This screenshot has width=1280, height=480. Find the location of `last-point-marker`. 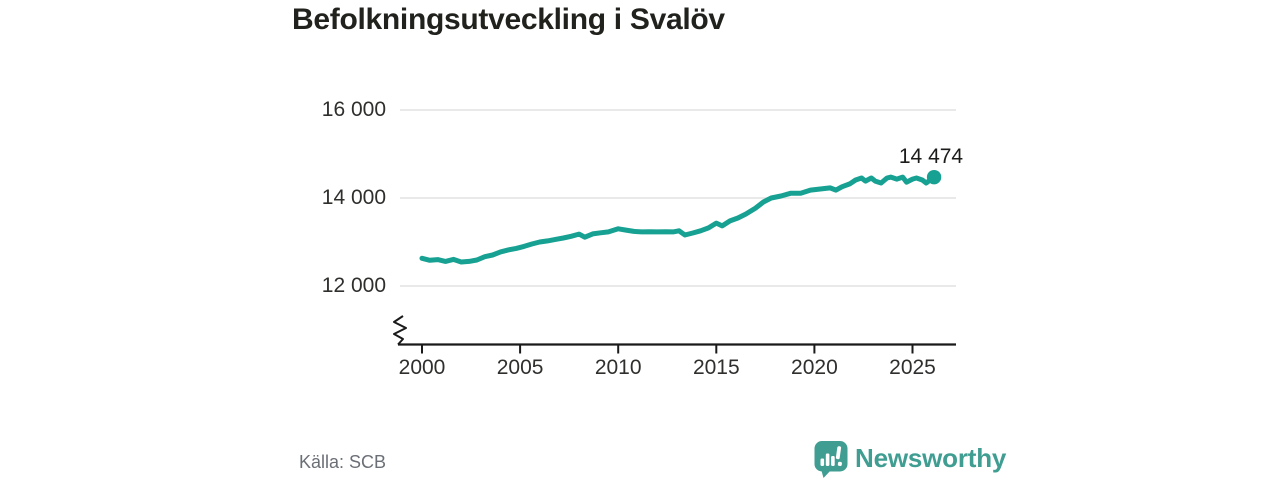

last-point-marker is located at coordinates (934, 177).